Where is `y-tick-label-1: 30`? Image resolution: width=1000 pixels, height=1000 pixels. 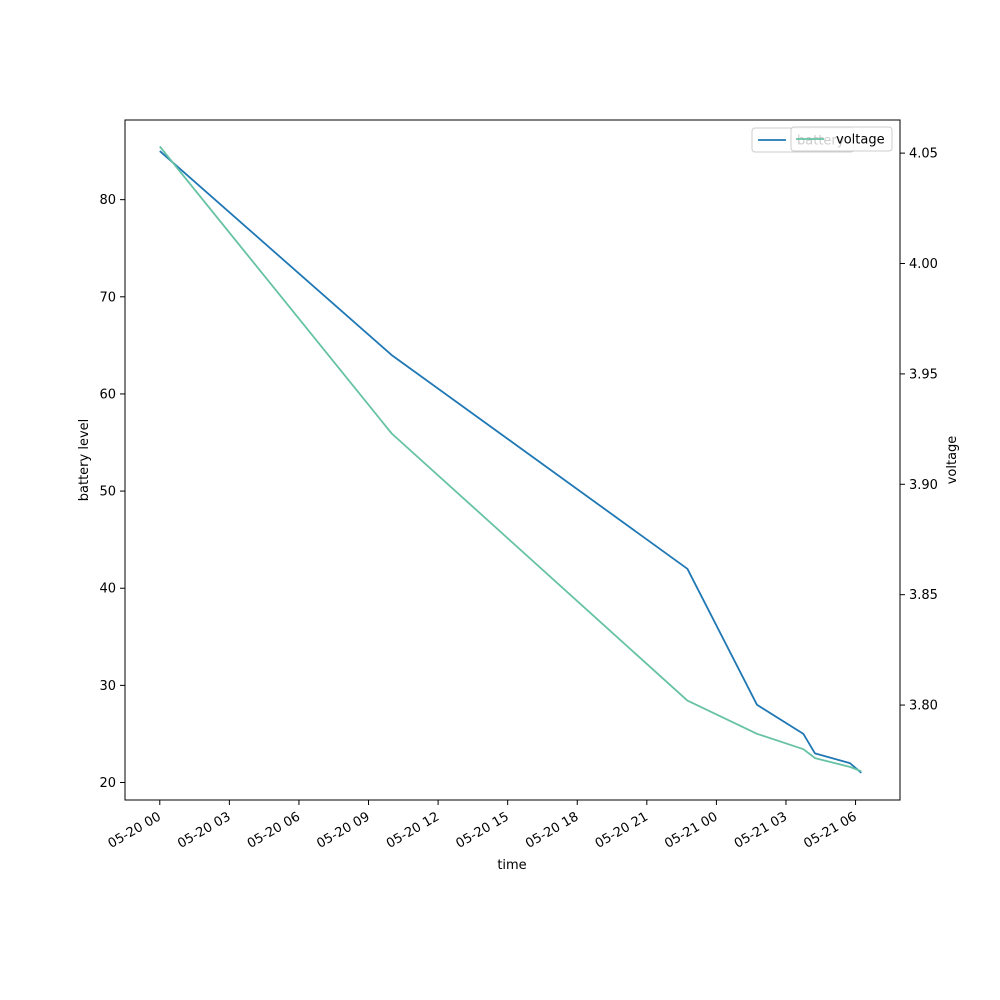
y-tick-label-1: 30 is located at coordinates (107, 686).